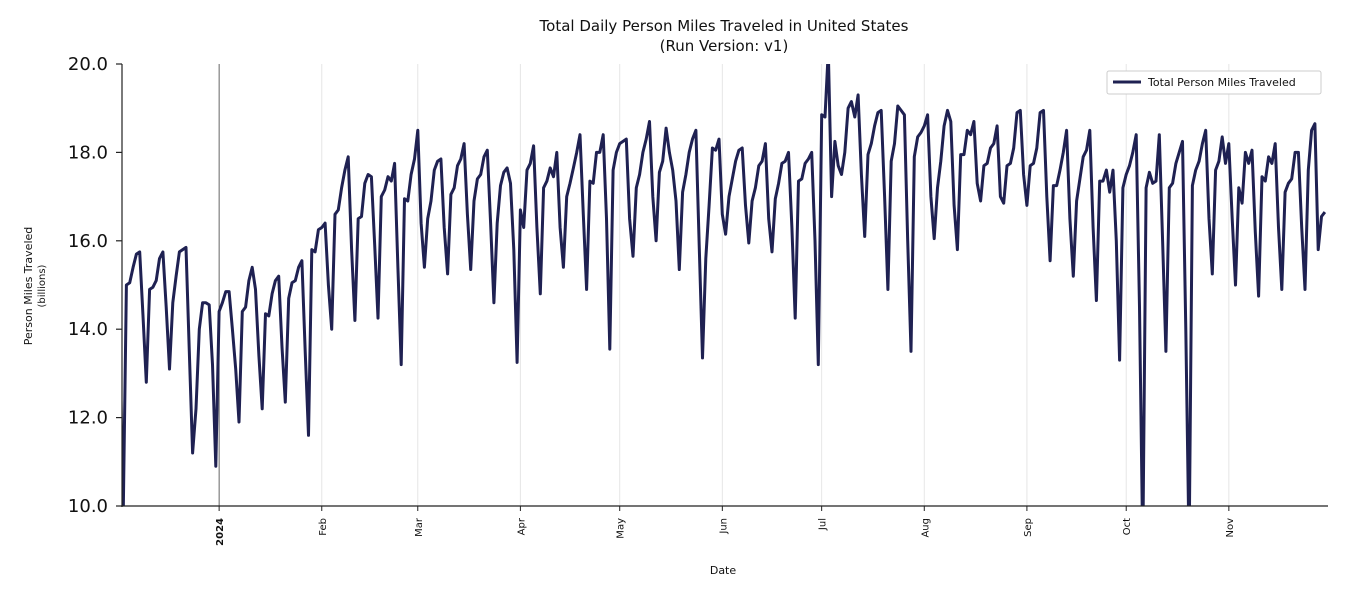 This screenshot has height=600, width=1350. What do you see at coordinates (724, 46) in the screenshot?
I see `chart-subtitle: (Run Version: v1)` at bounding box center [724, 46].